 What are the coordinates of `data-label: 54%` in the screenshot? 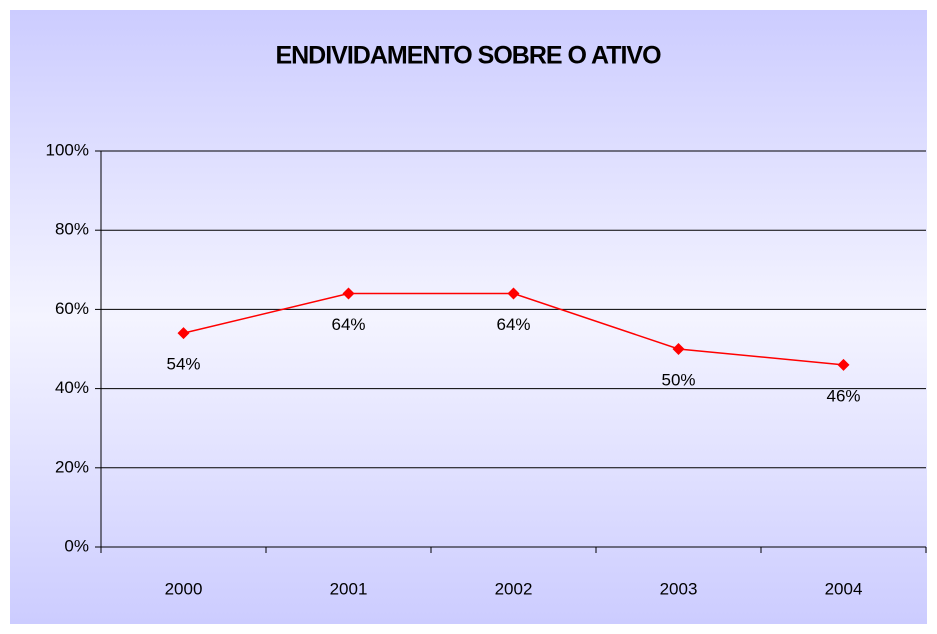 It's located at (183, 364).